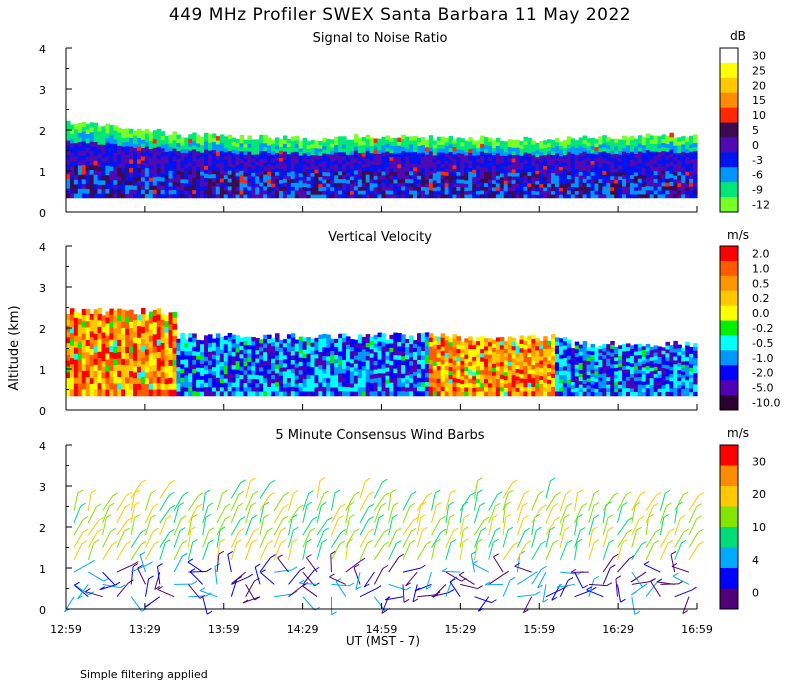 This screenshot has width=800, height=700. I want to click on colorbar-unit: m/s, so click(738, 235).